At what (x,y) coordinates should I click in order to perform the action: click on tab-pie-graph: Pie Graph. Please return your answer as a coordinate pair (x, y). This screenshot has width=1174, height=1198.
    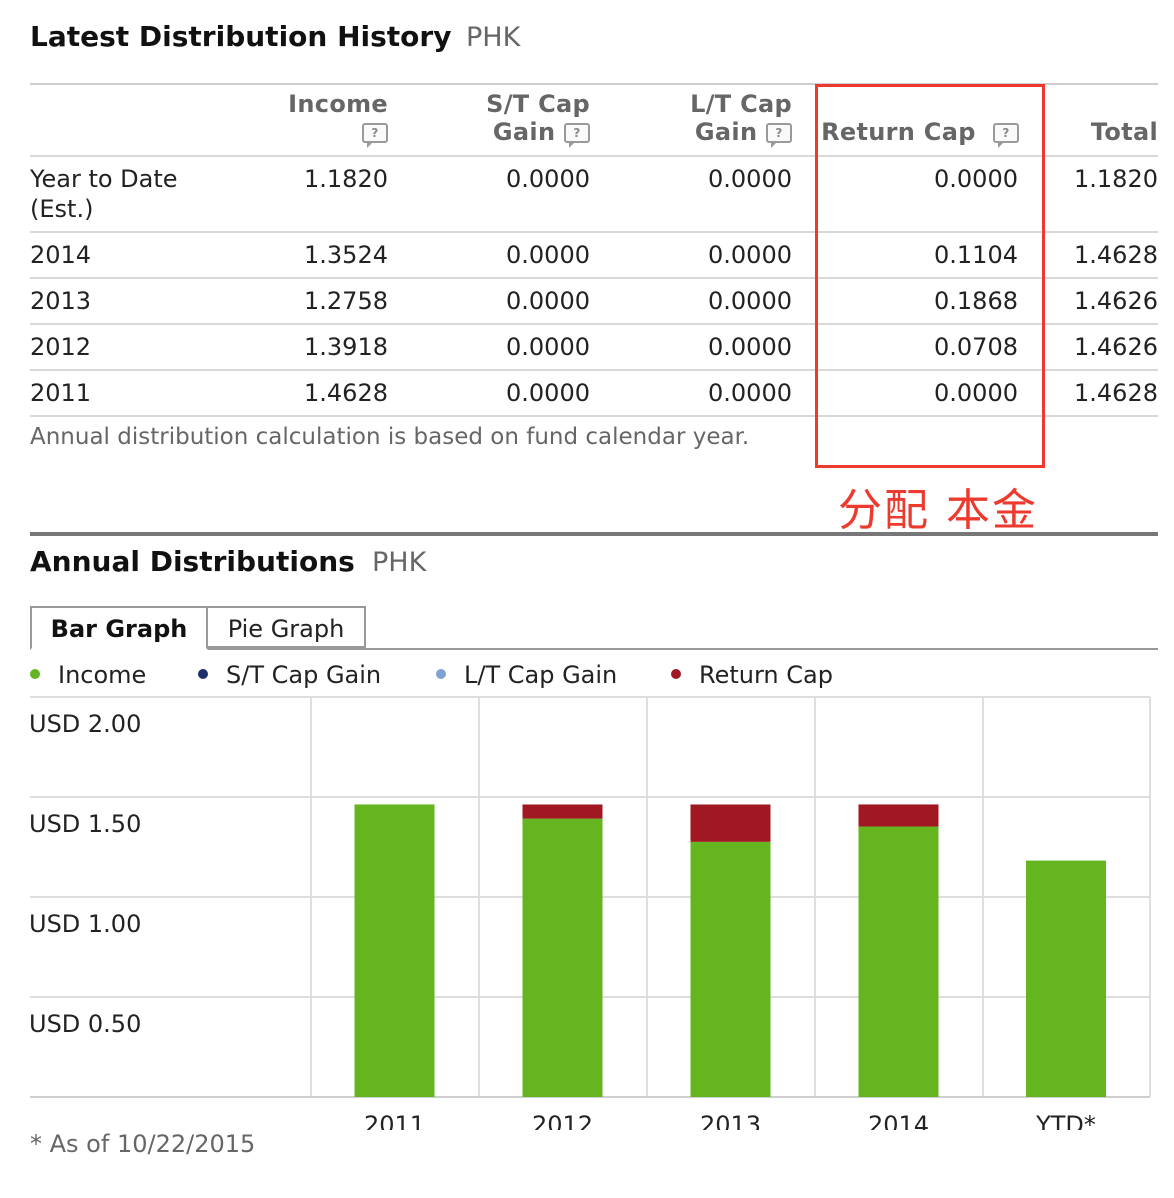
    Looking at the image, I should click on (286, 627).